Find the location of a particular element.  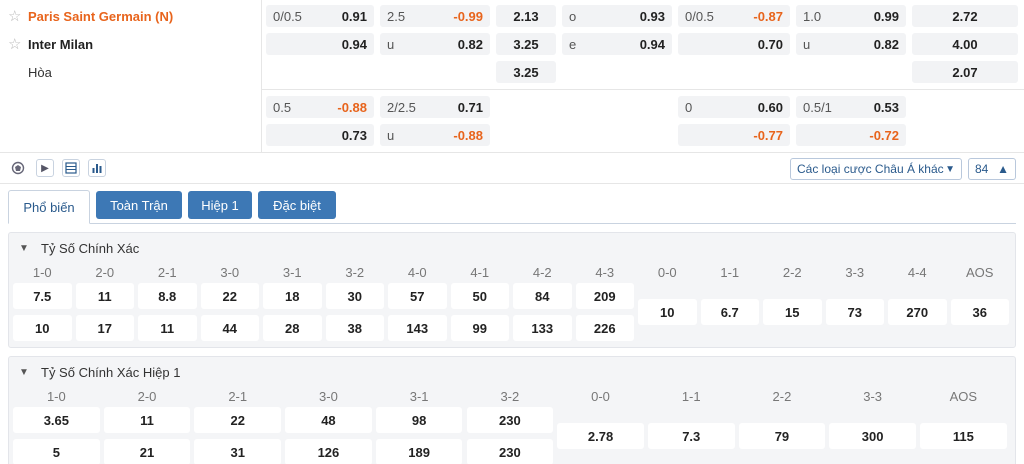

score-odds-away: 189 is located at coordinates (419, 451).